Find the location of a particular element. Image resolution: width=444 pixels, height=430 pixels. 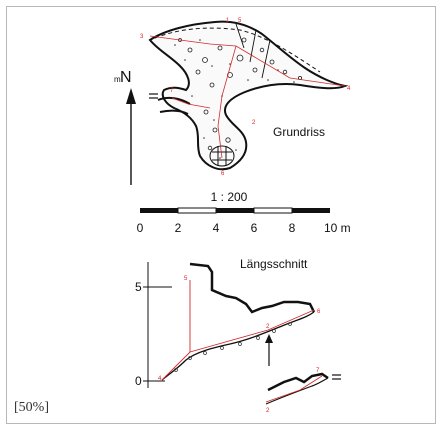

plan-station-label: 2 is located at coordinates (254, 123).